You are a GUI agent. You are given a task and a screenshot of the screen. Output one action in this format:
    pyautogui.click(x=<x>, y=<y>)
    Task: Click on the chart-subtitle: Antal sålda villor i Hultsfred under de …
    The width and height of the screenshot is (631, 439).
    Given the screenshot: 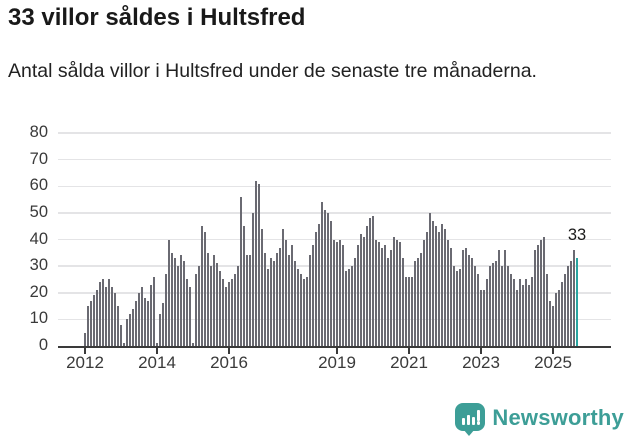 What is the action you would take?
    pyautogui.click(x=272, y=71)
    